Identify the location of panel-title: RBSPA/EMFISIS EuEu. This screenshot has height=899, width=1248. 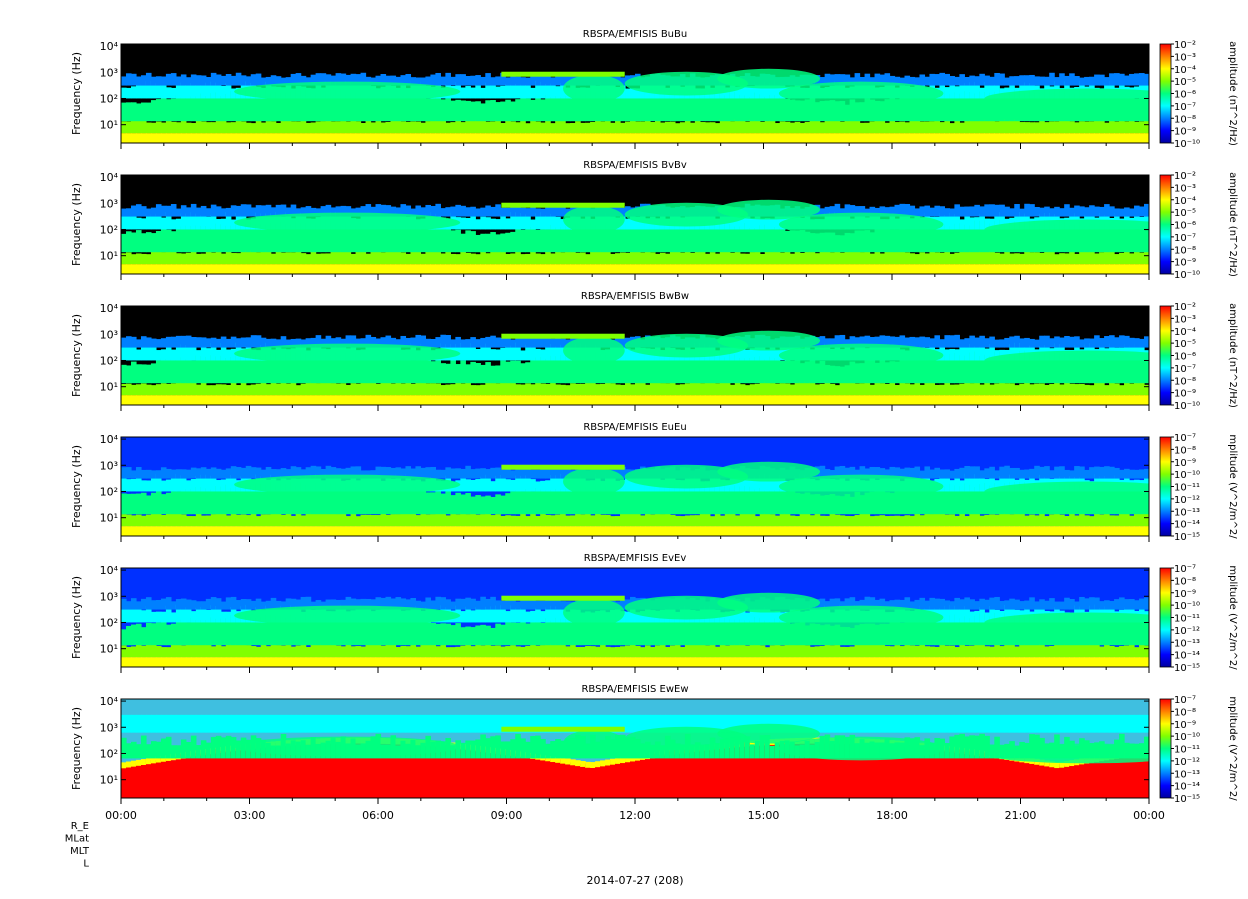
(634, 427).